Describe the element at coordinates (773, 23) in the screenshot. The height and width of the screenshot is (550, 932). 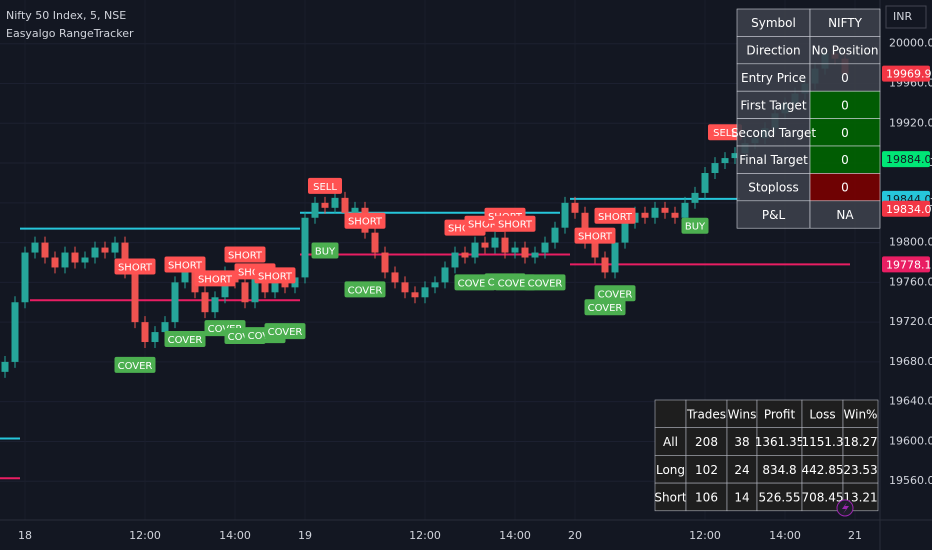
I see `table-label: Symbol` at that location.